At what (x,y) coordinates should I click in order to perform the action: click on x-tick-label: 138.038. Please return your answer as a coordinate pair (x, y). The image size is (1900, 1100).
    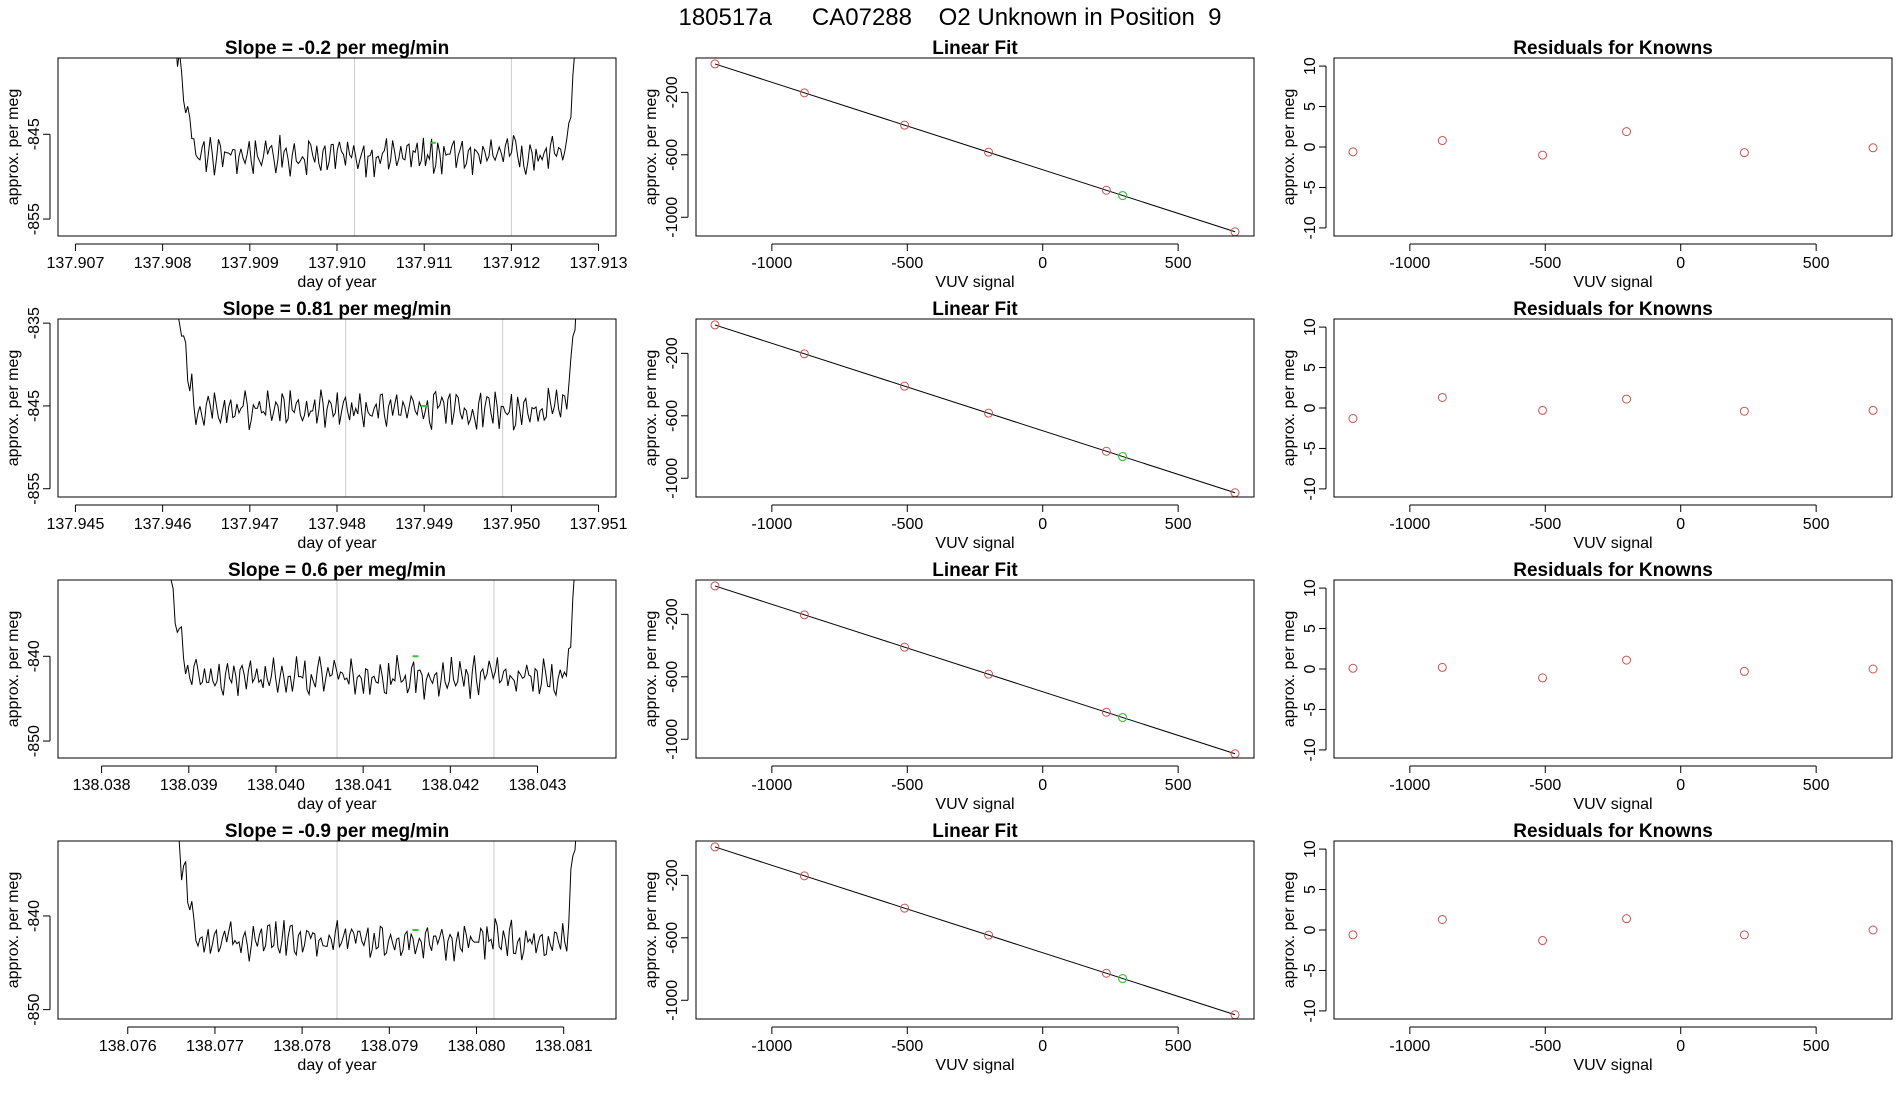
    Looking at the image, I should click on (102, 785).